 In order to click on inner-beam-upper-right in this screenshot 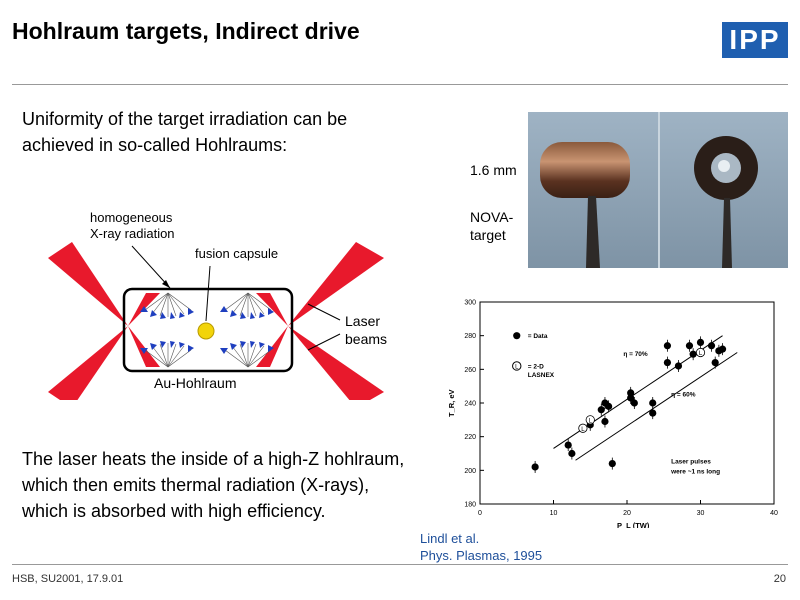, I will do `click(272, 309)`.